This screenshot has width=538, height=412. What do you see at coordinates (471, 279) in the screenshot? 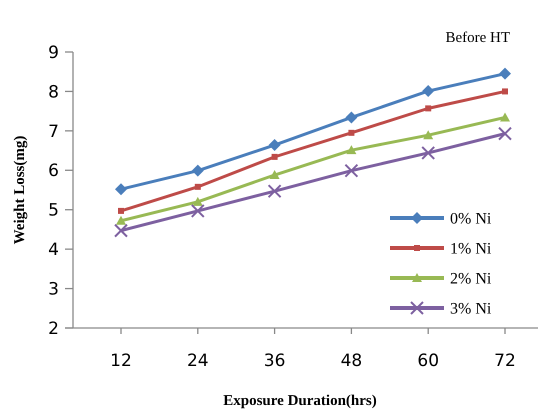
I see `legend-label: 2% Ni` at bounding box center [471, 279].